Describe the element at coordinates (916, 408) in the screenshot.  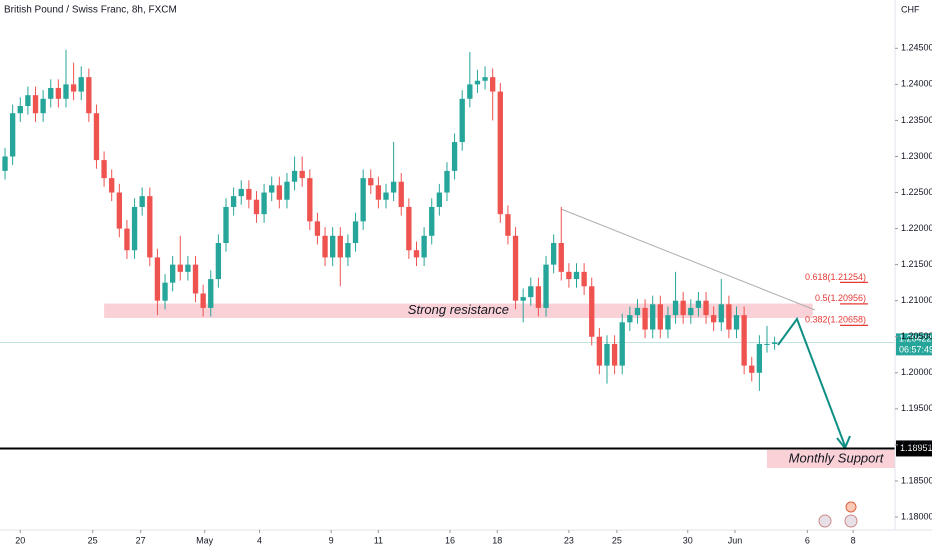
I see `y-tick-label: 1.19500` at that location.